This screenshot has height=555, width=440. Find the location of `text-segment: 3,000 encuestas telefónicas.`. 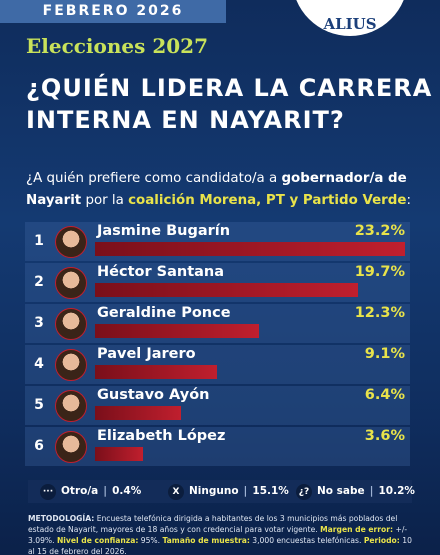

text-segment: 3,000 encuestas telefónicas. is located at coordinates (306, 540).